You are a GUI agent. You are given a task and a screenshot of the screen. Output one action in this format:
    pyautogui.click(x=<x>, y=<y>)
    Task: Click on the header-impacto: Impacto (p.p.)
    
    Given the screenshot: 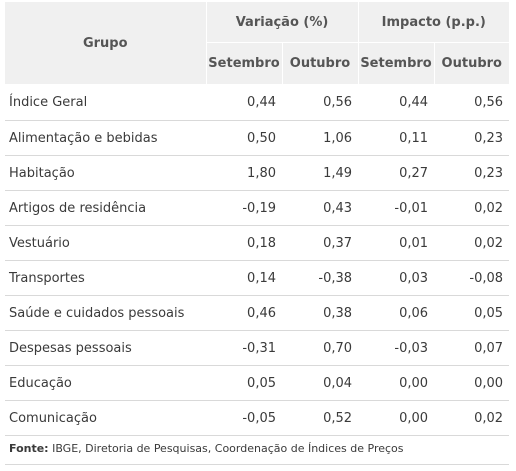 What is the action you would take?
    pyautogui.click(x=434, y=22)
    